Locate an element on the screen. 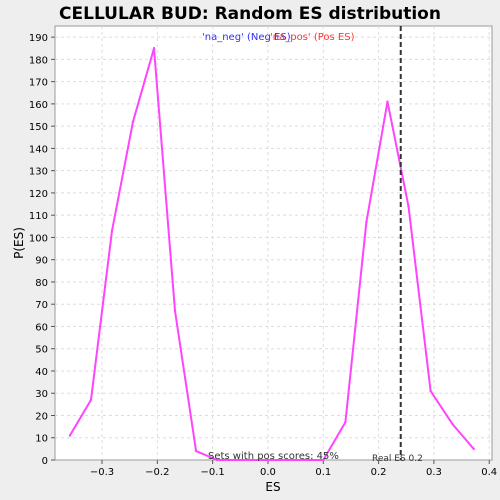 This screenshot has height=500, width=500. y-tick-label: 120 is located at coordinates (38, 194).